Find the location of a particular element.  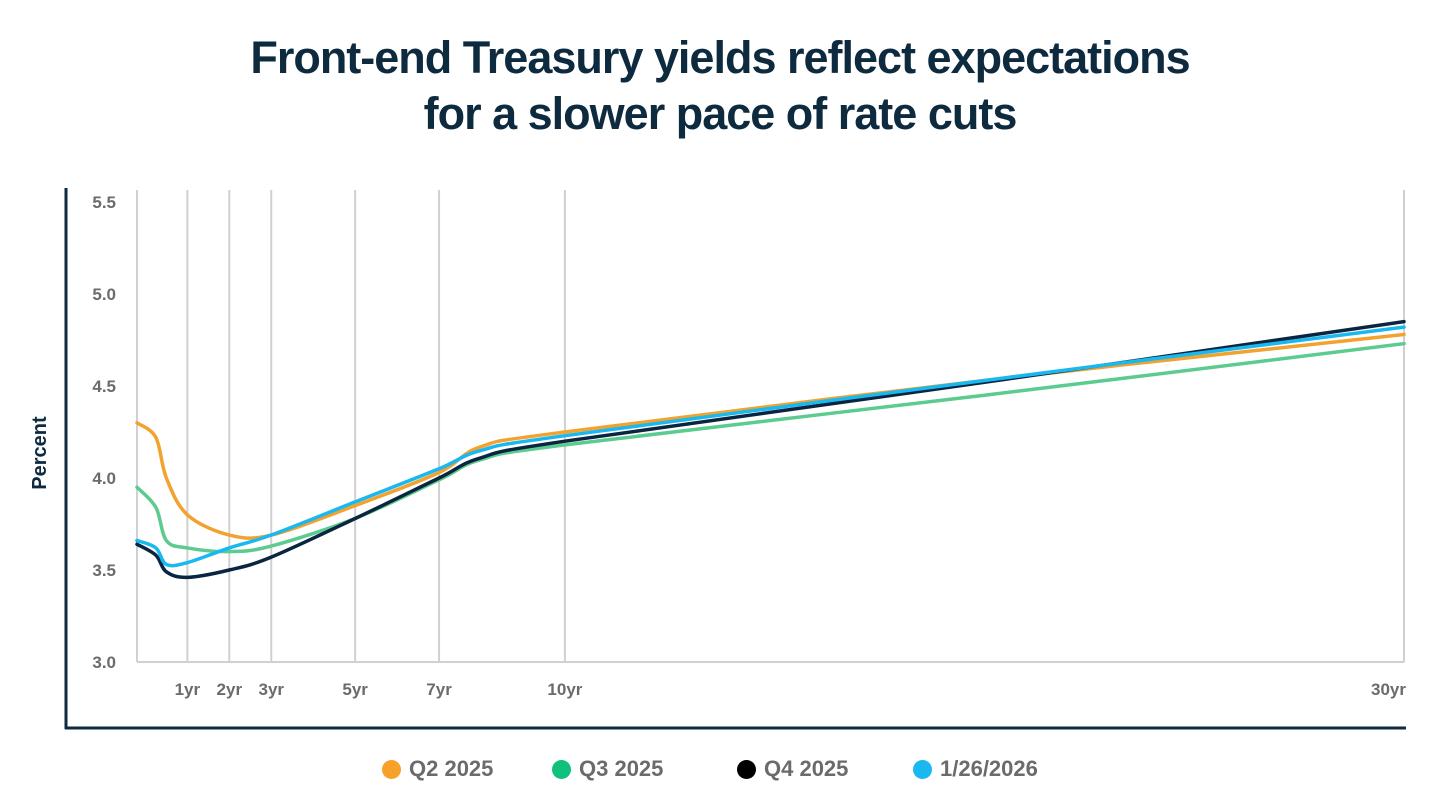

y-axis-label: Percent is located at coordinates (40, 453).